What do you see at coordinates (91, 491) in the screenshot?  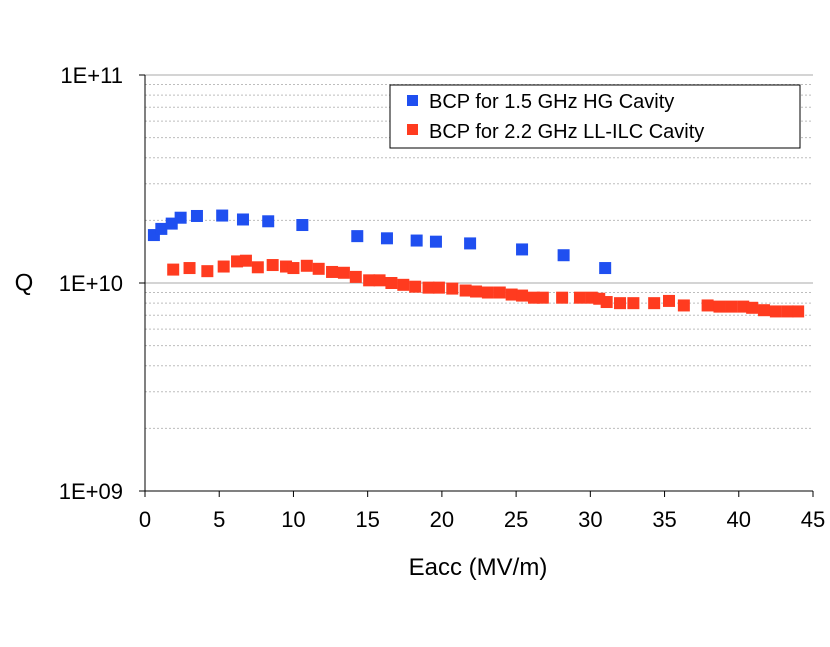 I see `y-tick-label: 1E+09` at bounding box center [91, 491].